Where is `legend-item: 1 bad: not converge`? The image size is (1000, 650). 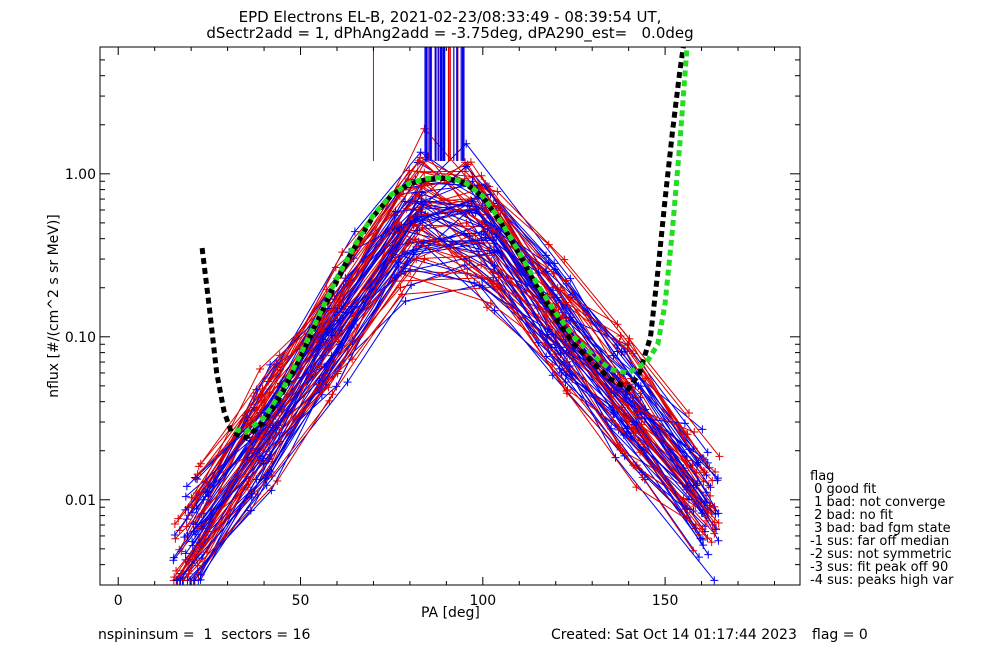 legend-item: 1 bad: not converge is located at coordinates (878, 502).